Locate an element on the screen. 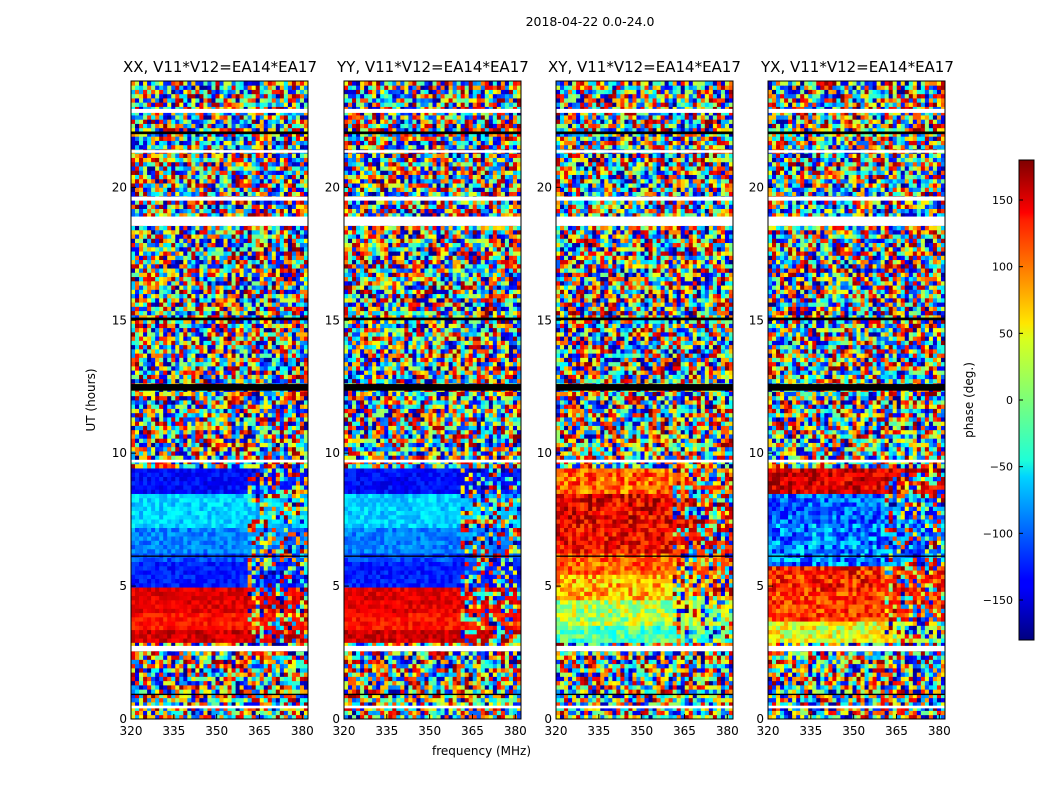 Image resolution: width=1050 pixels, height=800 pixels. colorbar-tick-label: −100 is located at coordinates (998, 533).